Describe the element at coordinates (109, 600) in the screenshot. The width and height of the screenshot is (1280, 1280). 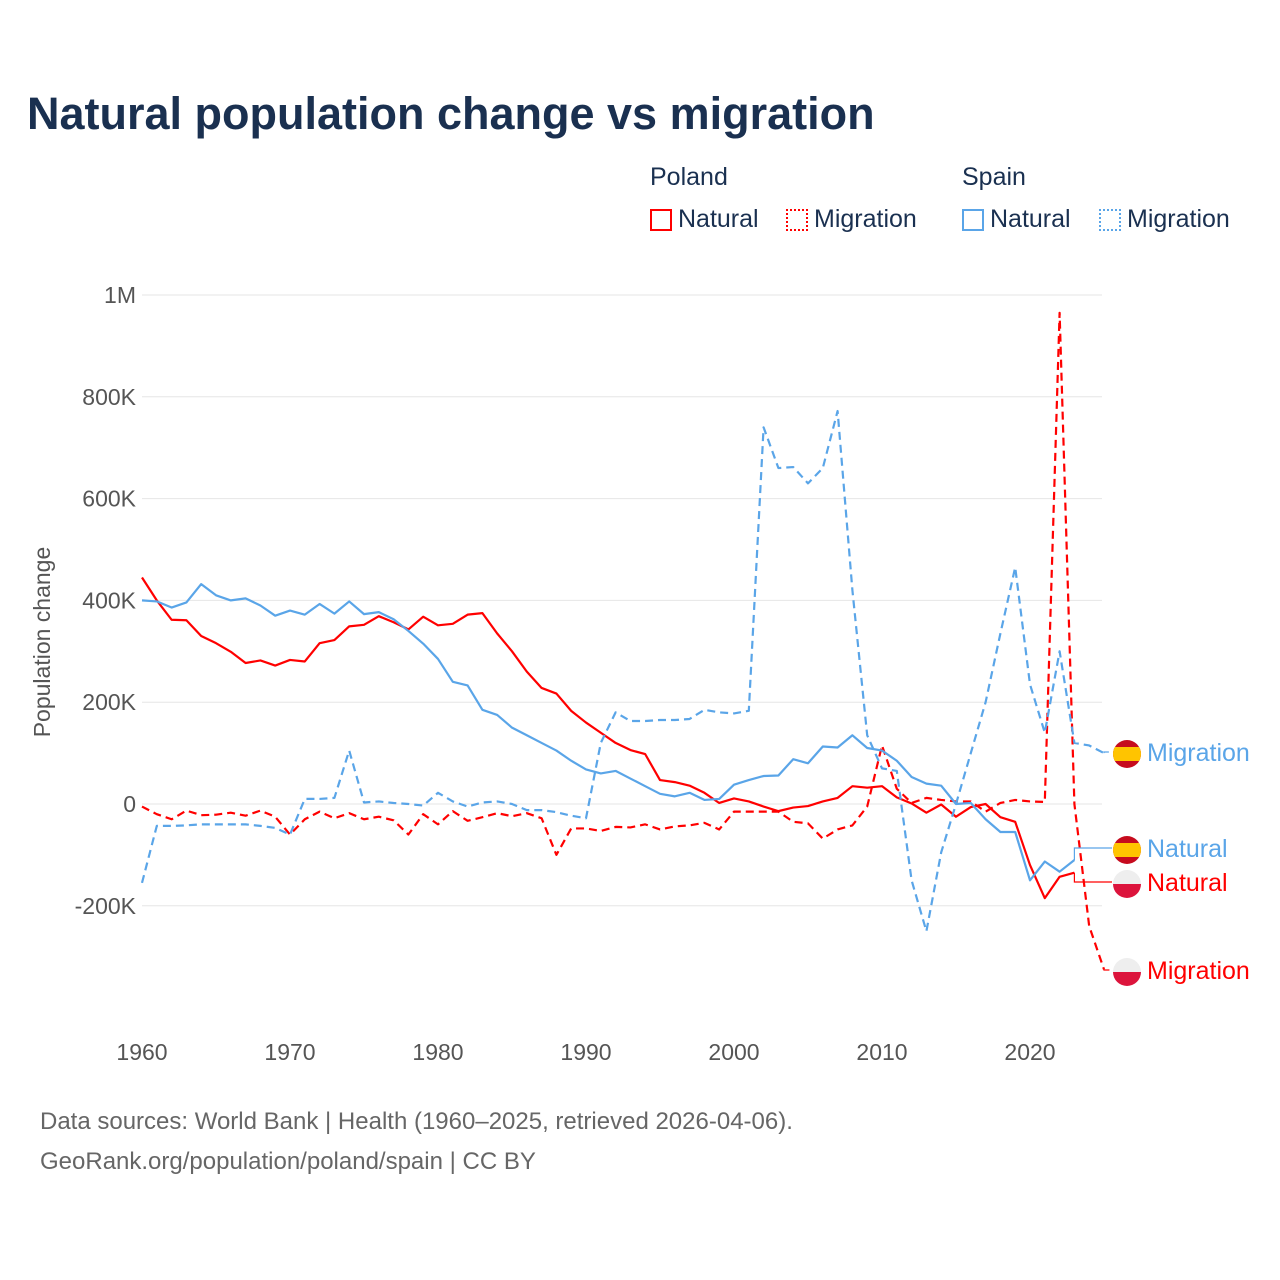
I see `y-tick-label: 400K` at that location.